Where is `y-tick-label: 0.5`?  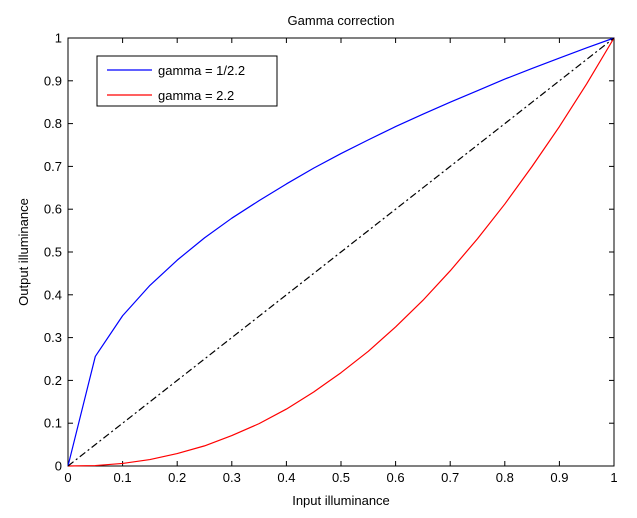
y-tick-label: 0.5 is located at coordinates (53, 252).